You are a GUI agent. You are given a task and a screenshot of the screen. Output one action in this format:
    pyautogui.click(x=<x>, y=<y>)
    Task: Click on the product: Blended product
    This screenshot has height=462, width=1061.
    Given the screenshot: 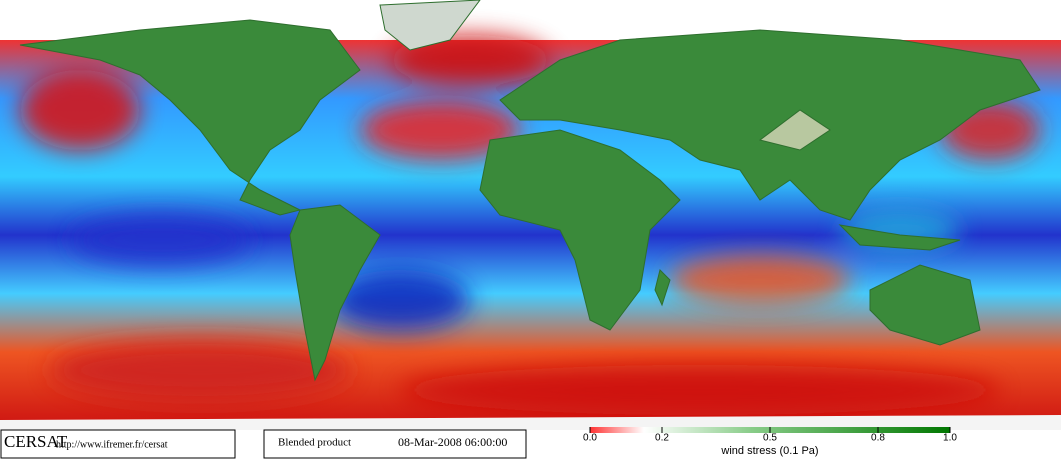 What is the action you would take?
    pyautogui.click(x=314, y=443)
    